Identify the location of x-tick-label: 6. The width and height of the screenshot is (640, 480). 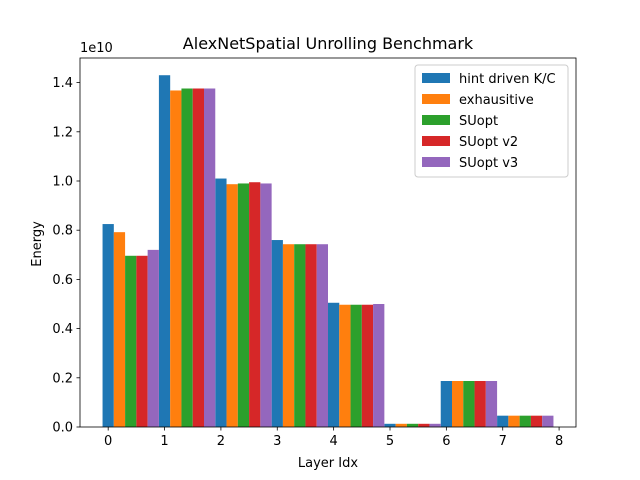
(446, 441).